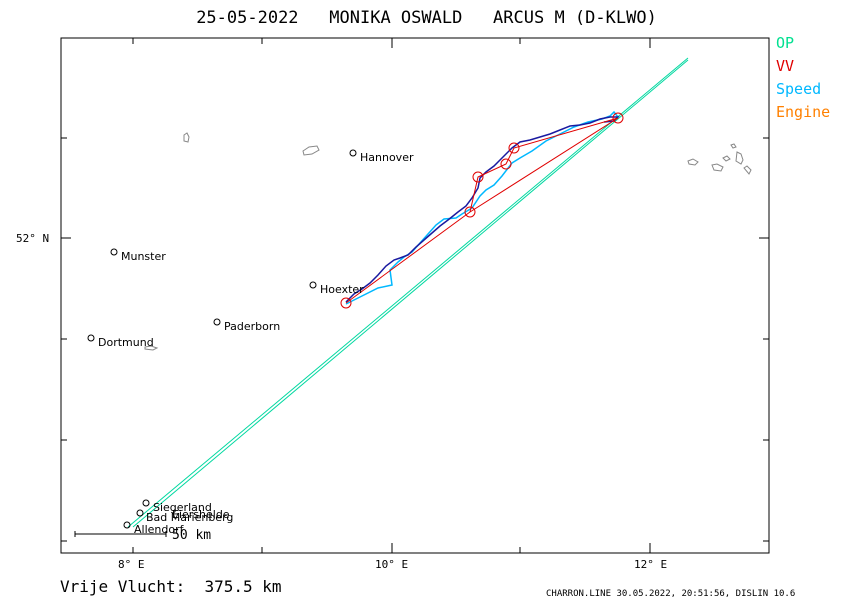 This screenshot has height=603, width=853. I want to click on scale-bar-label: 50 km, so click(191, 535).